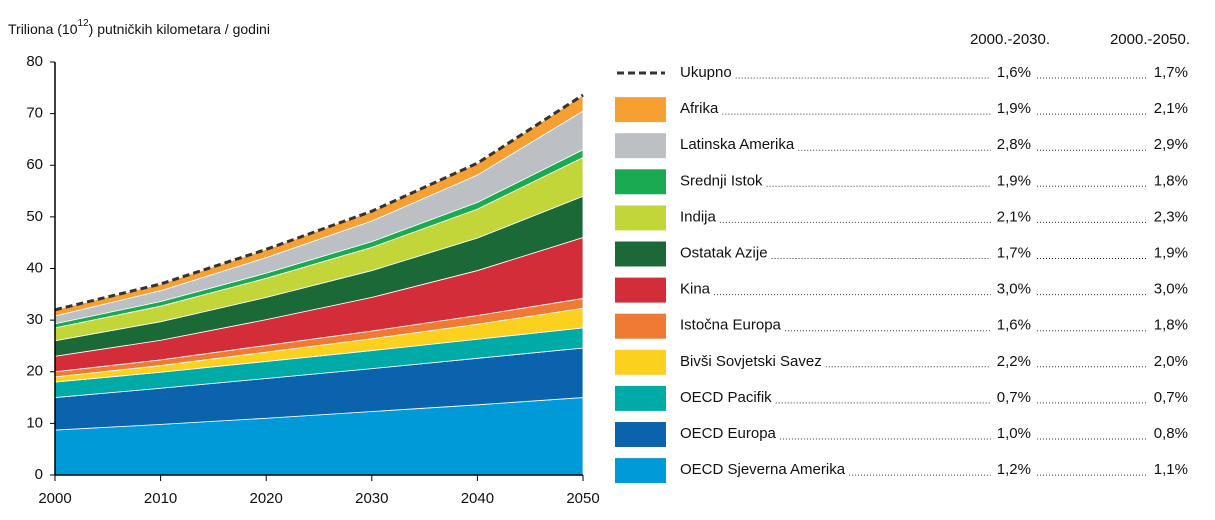 The height and width of the screenshot is (520, 1215). What do you see at coordinates (1014, 361) in the screenshot?
I see `rate: 2,2%` at bounding box center [1014, 361].